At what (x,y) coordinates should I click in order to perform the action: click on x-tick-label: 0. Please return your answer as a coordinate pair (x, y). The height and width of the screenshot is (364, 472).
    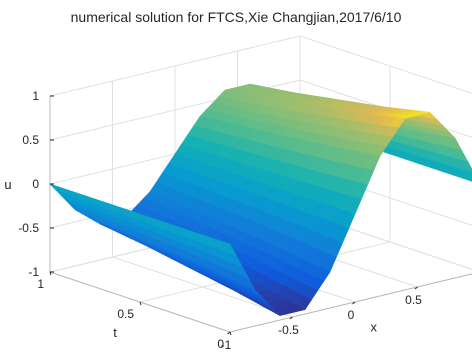
    Looking at the image, I should click on (351, 315).